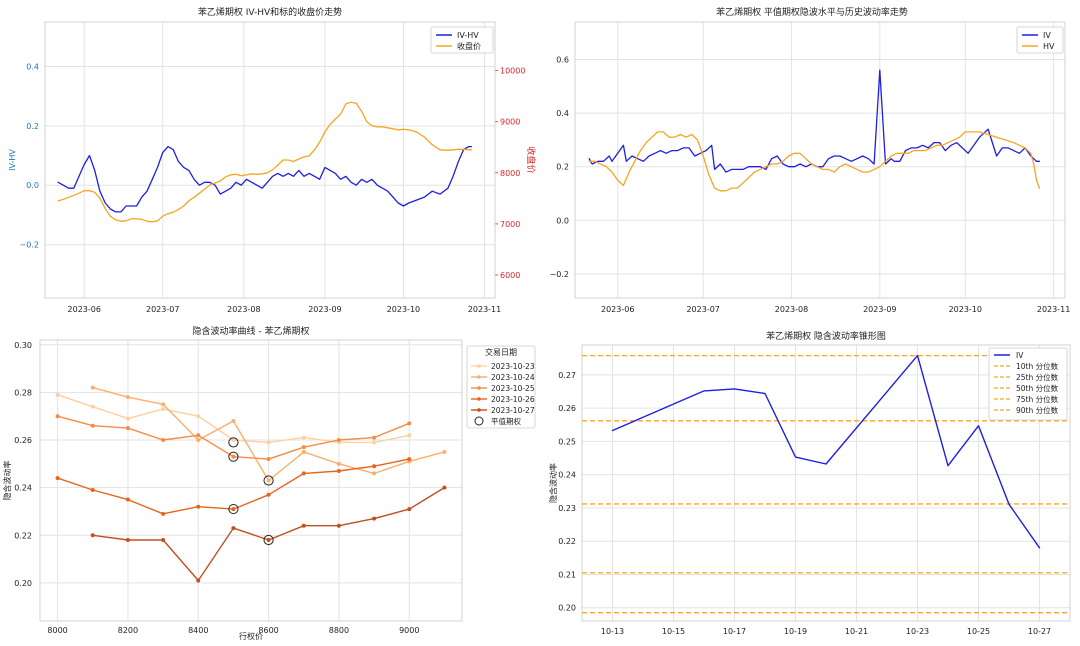 The width and height of the screenshot is (1080, 646). What do you see at coordinates (567, 375) in the screenshot?
I see `y-tick-label: 0.27` at bounding box center [567, 375].